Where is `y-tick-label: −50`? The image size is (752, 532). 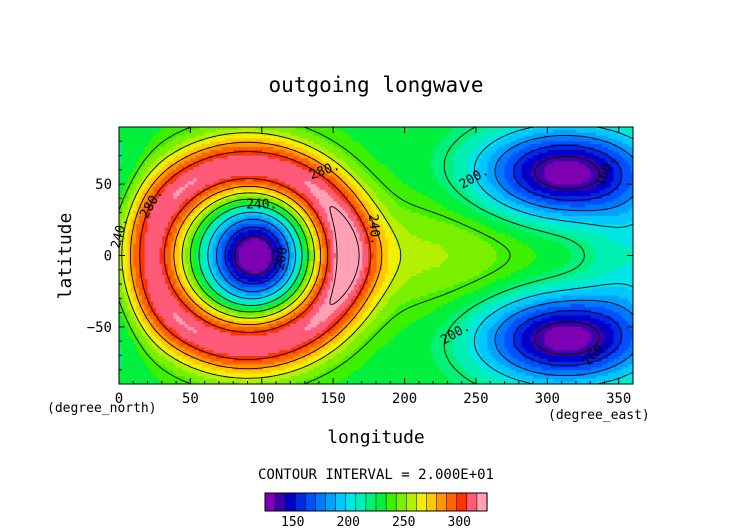
y-tick-label: −50 is located at coordinates (99, 328).